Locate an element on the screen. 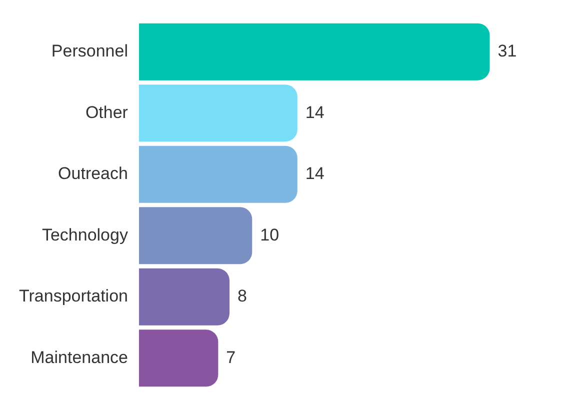 The width and height of the screenshot is (579, 410). y-tick-label: Maintenance is located at coordinates (79, 357).